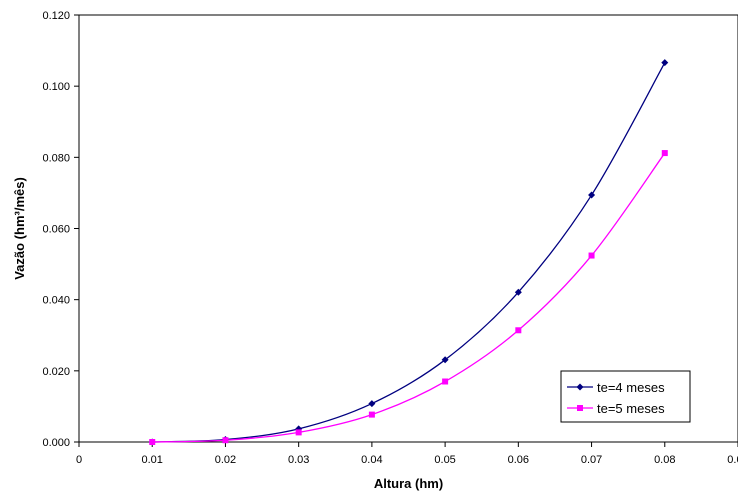 The width and height of the screenshot is (738, 496). What do you see at coordinates (631, 408) in the screenshot?
I see `legend-label: te=5 meses` at bounding box center [631, 408].